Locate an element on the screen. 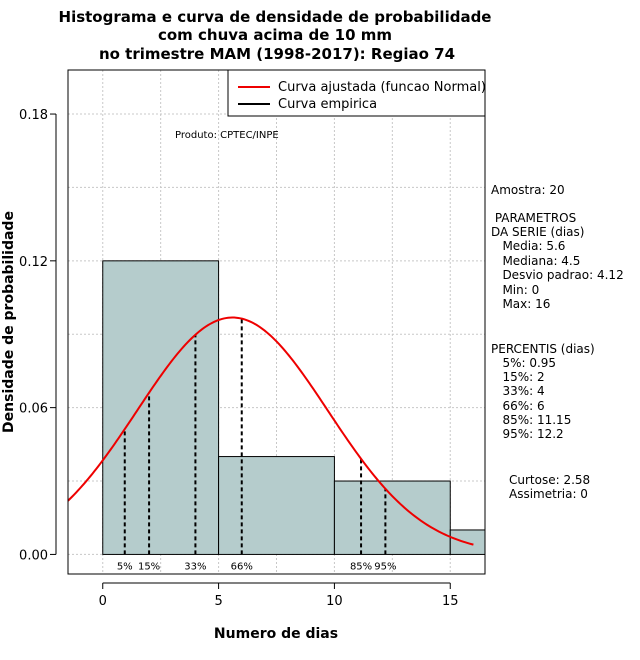 The height and width of the screenshot is (660, 640). y-axis: 0.00 0.06 0.12 0.18 is located at coordinates (38, 335).